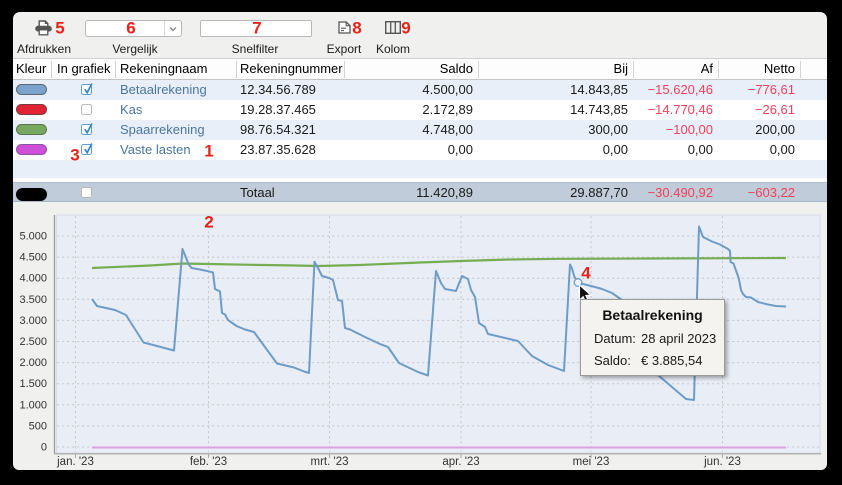 The width and height of the screenshot is (842, 485). I want to click on svg-text: 3.000, so click(33, 321).